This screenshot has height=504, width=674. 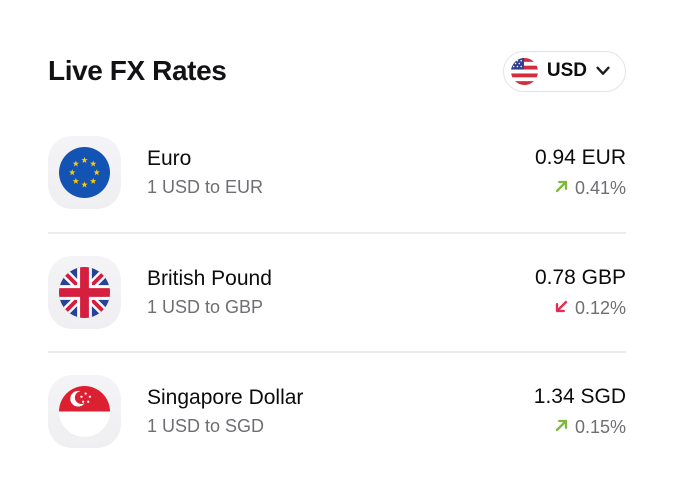 I want to click on rate-change: 0.12%, so click(x=590, y=308).